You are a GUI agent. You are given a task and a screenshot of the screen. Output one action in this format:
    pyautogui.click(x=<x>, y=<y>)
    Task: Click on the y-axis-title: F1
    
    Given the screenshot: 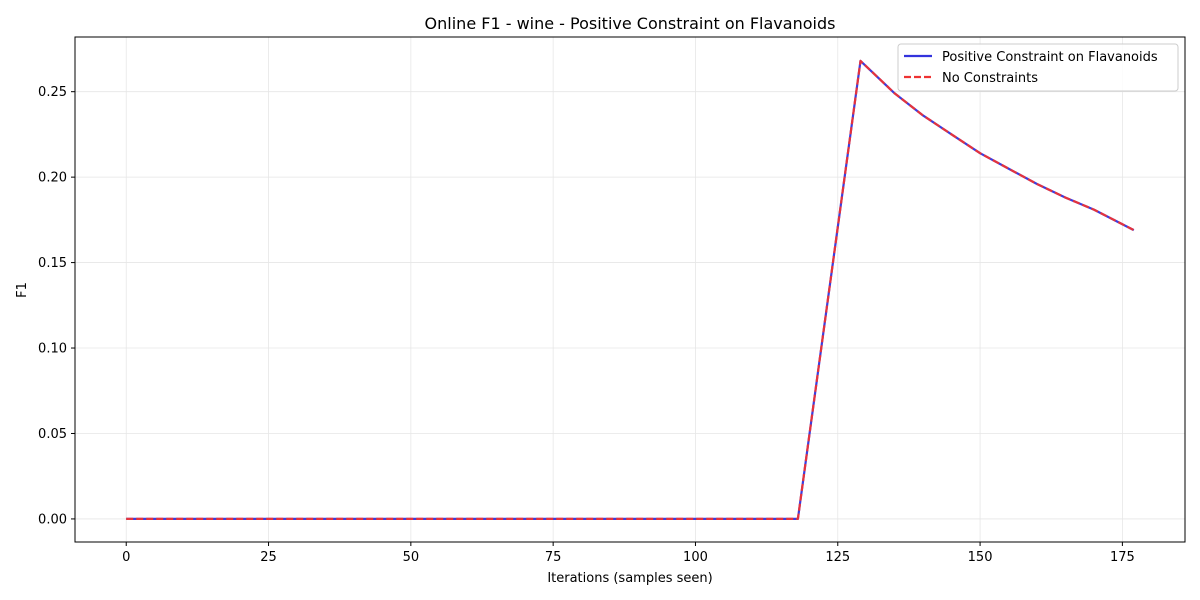 What is the action you would take?
    pyautogui.click(x=22, y=290)
    